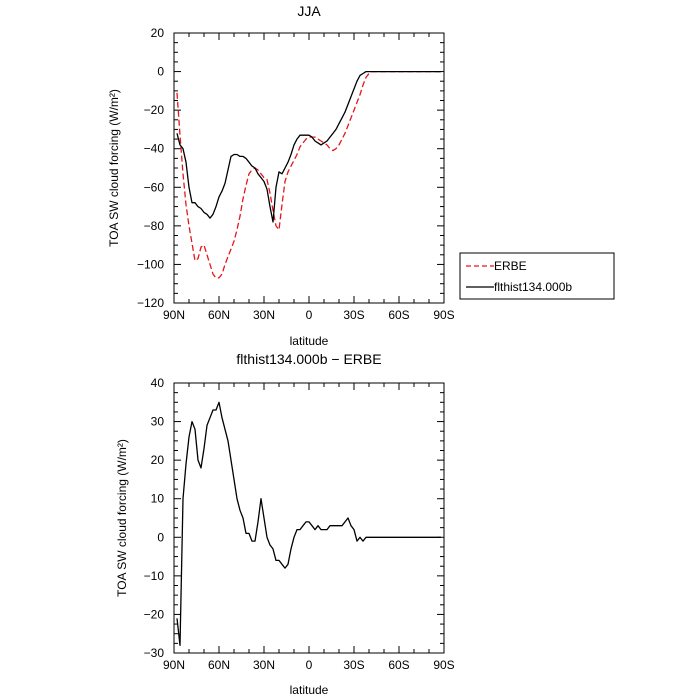  I want to click on legend-model-label: flthist134.000b, so click(533, 287).